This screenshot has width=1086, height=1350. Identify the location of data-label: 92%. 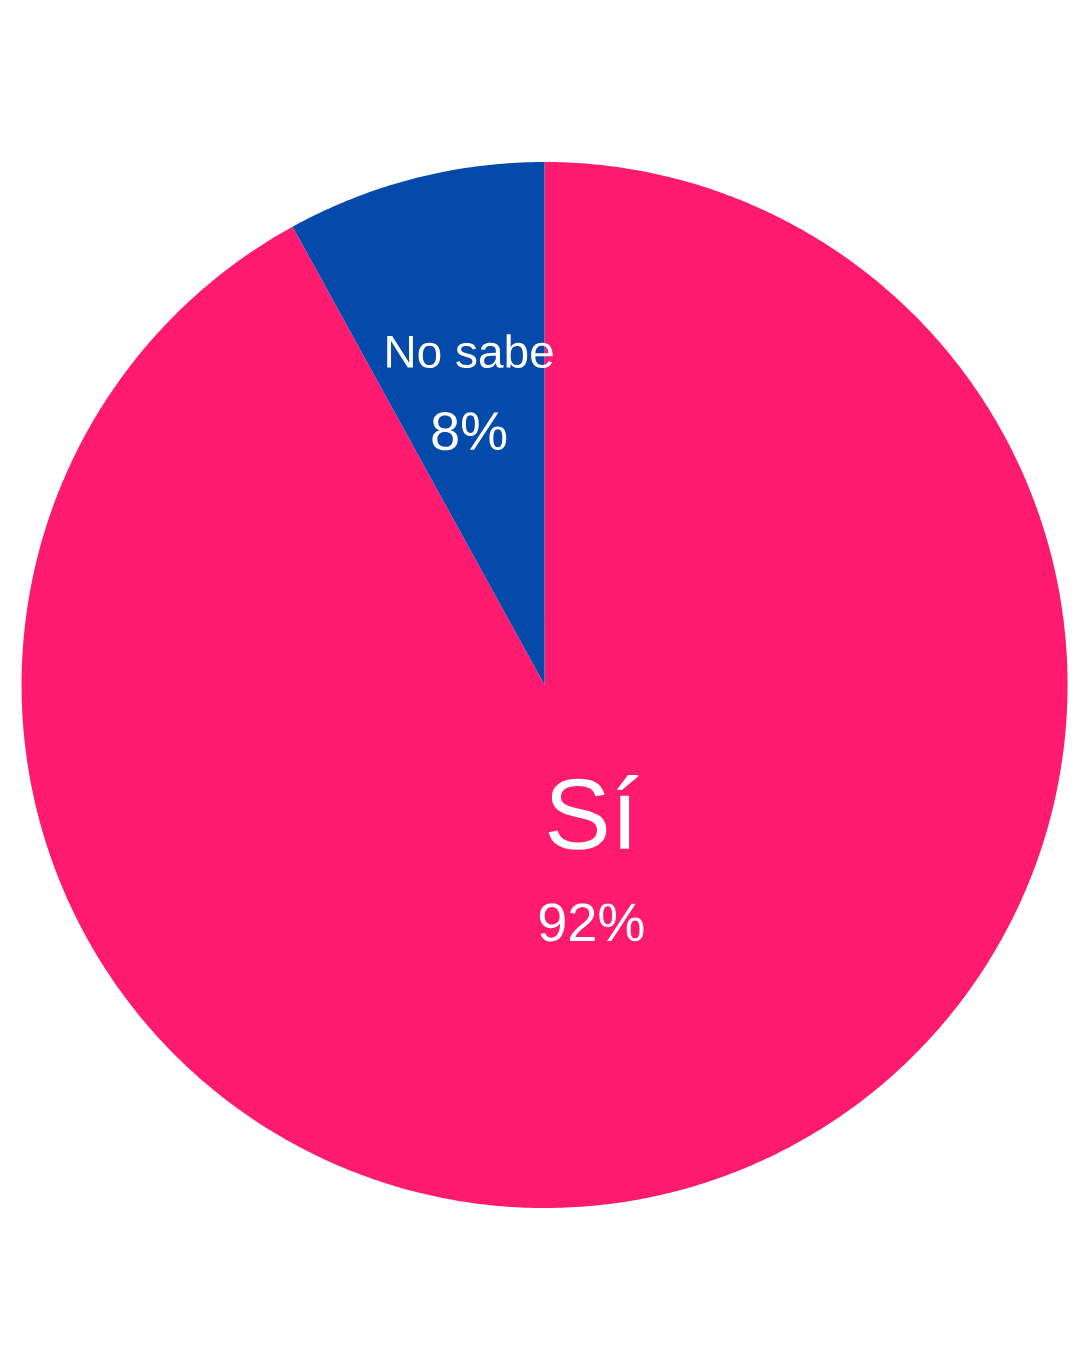
(592, 922).